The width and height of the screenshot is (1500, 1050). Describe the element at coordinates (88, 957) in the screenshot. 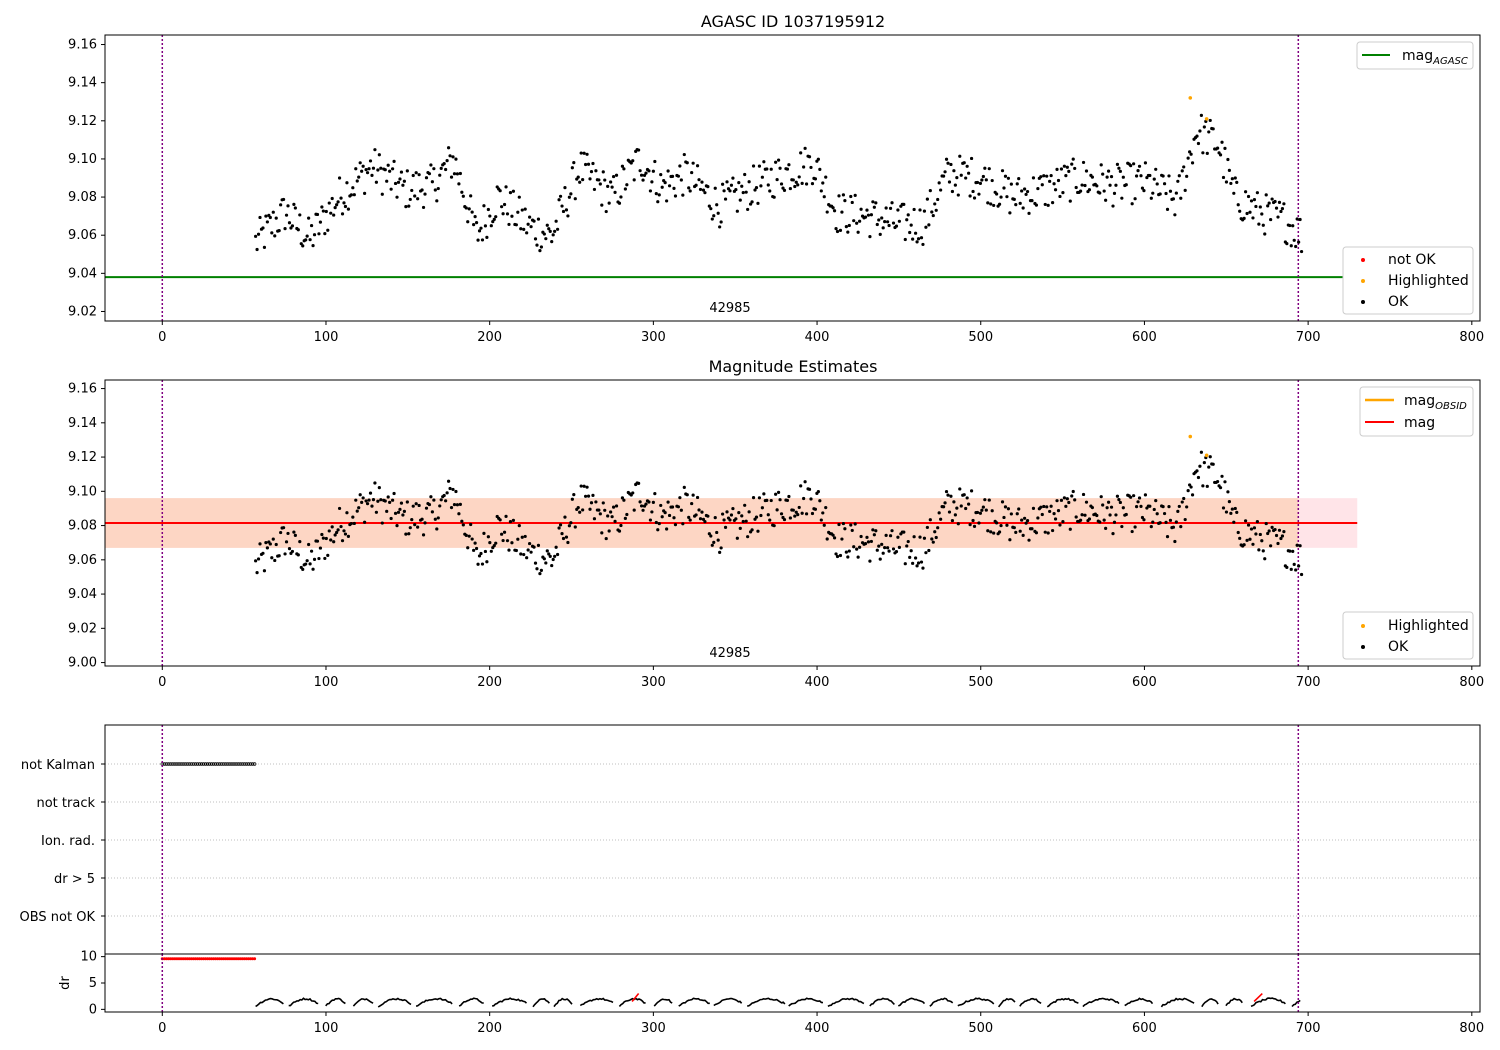

I see `y-tick-label: 10` at that location.